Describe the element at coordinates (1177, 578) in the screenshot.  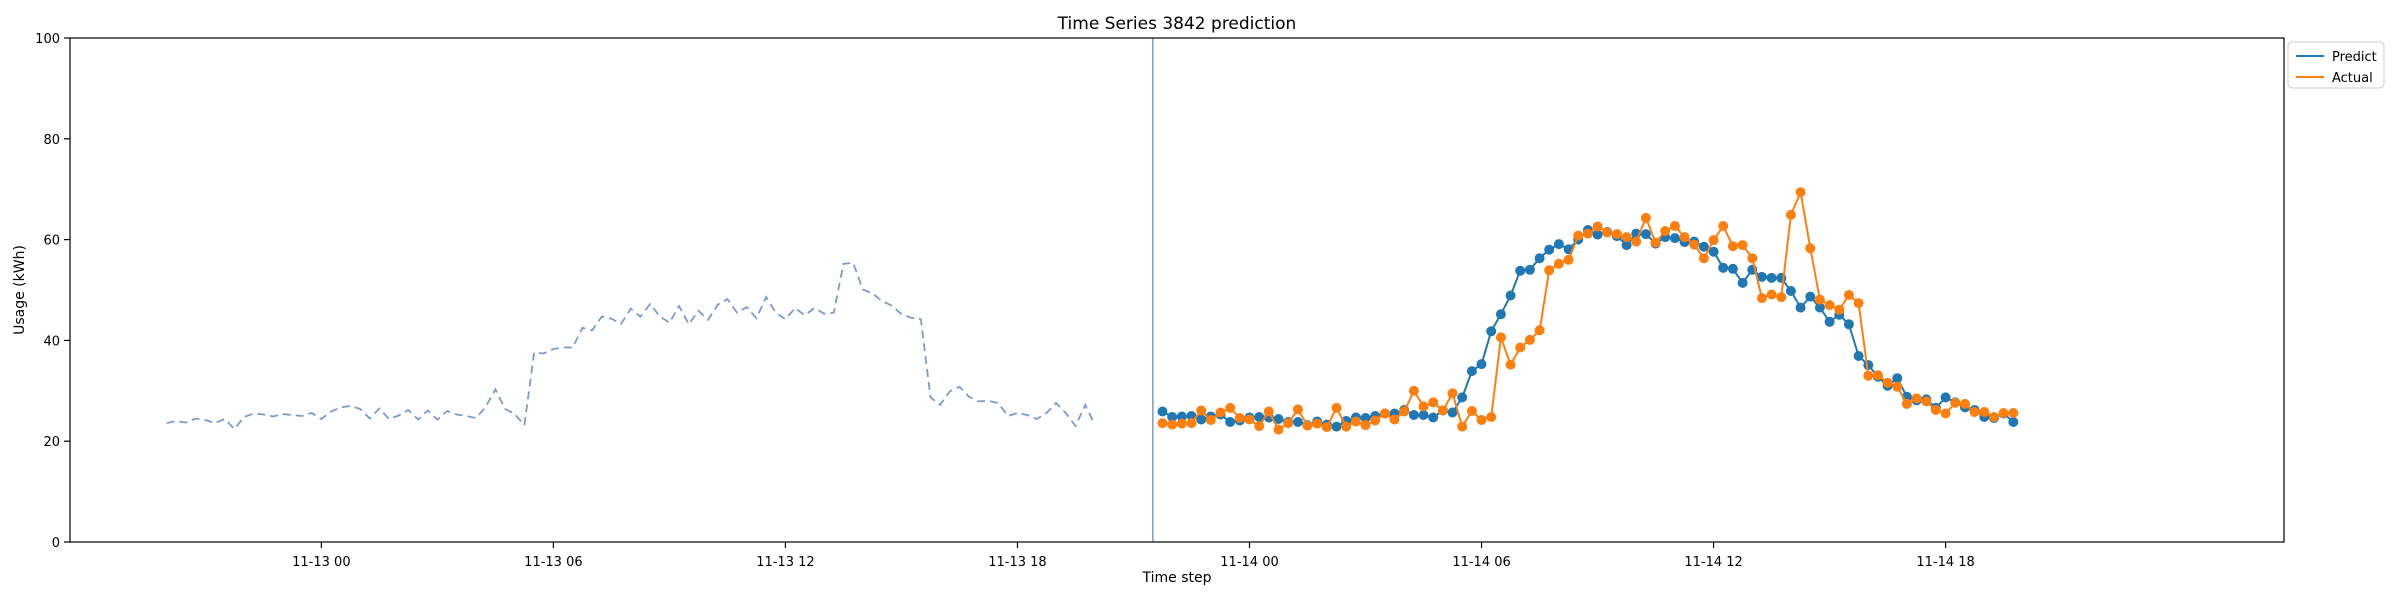
I see `x-axis-label: Time step` at that location.